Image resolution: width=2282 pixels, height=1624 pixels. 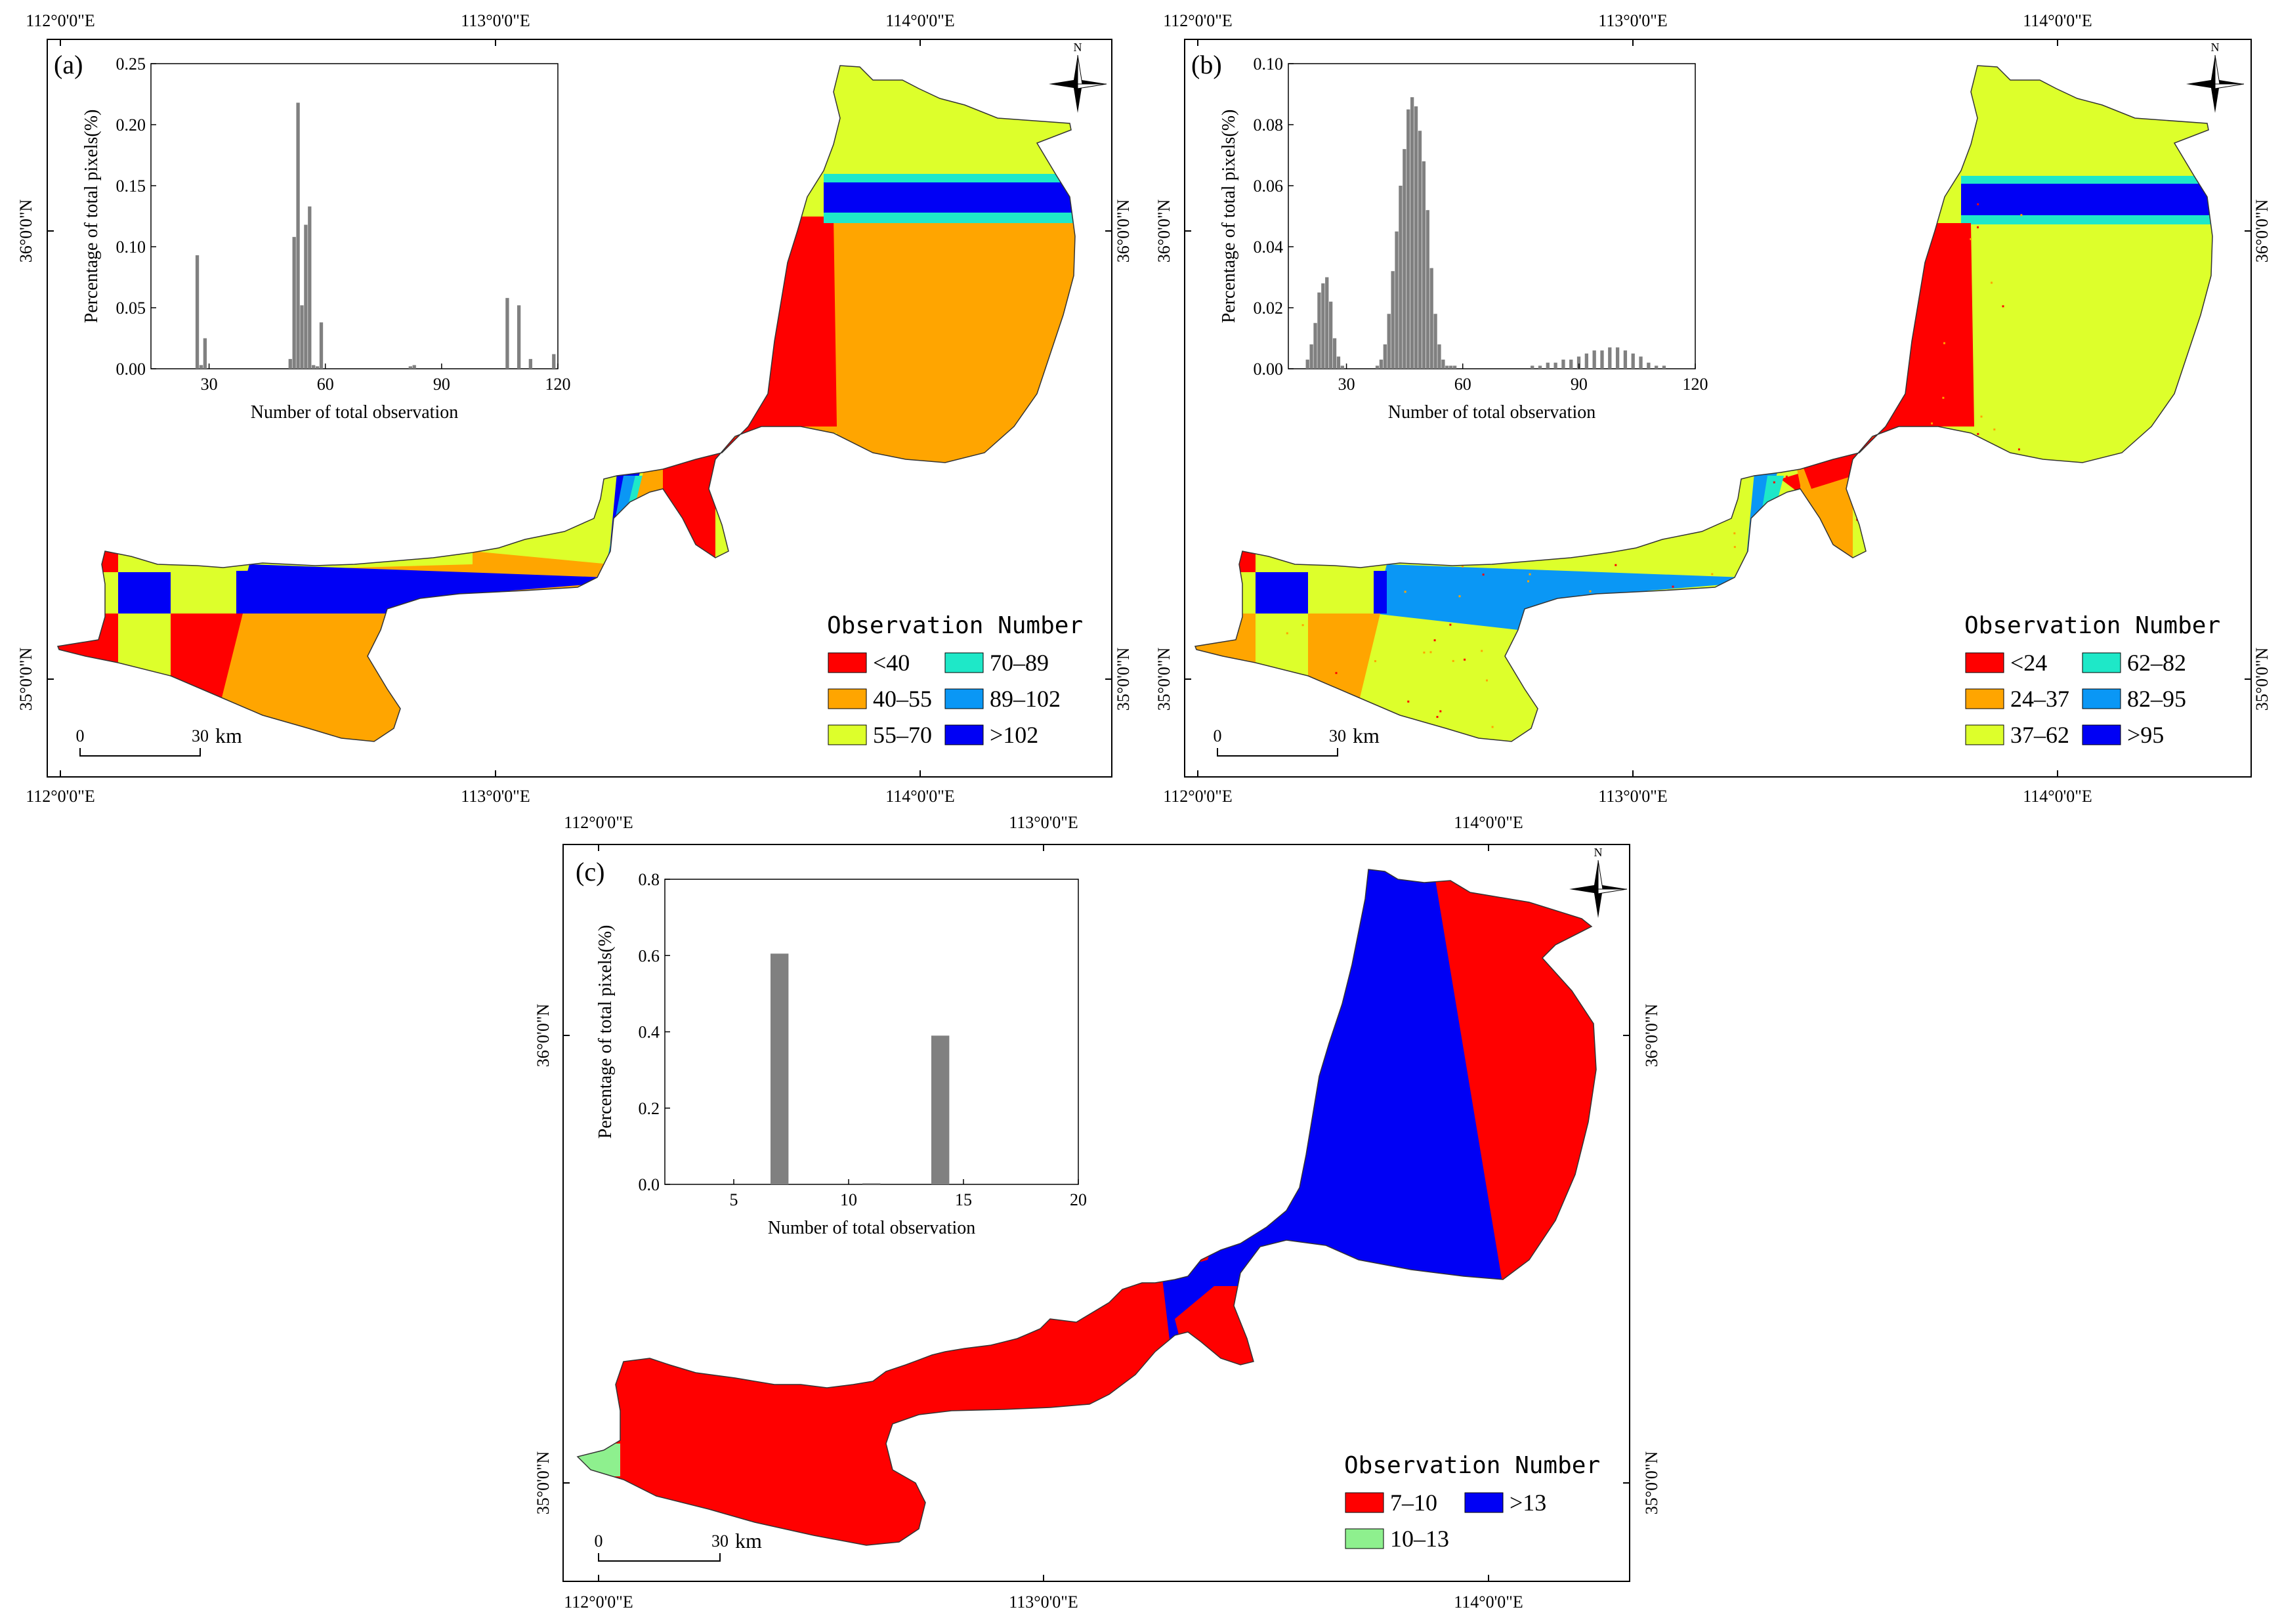 What do you see at coordinates (649, 1032) in the screenshot?
I see `y-tick-label: 0.4` at bounding box center [649, 1032].